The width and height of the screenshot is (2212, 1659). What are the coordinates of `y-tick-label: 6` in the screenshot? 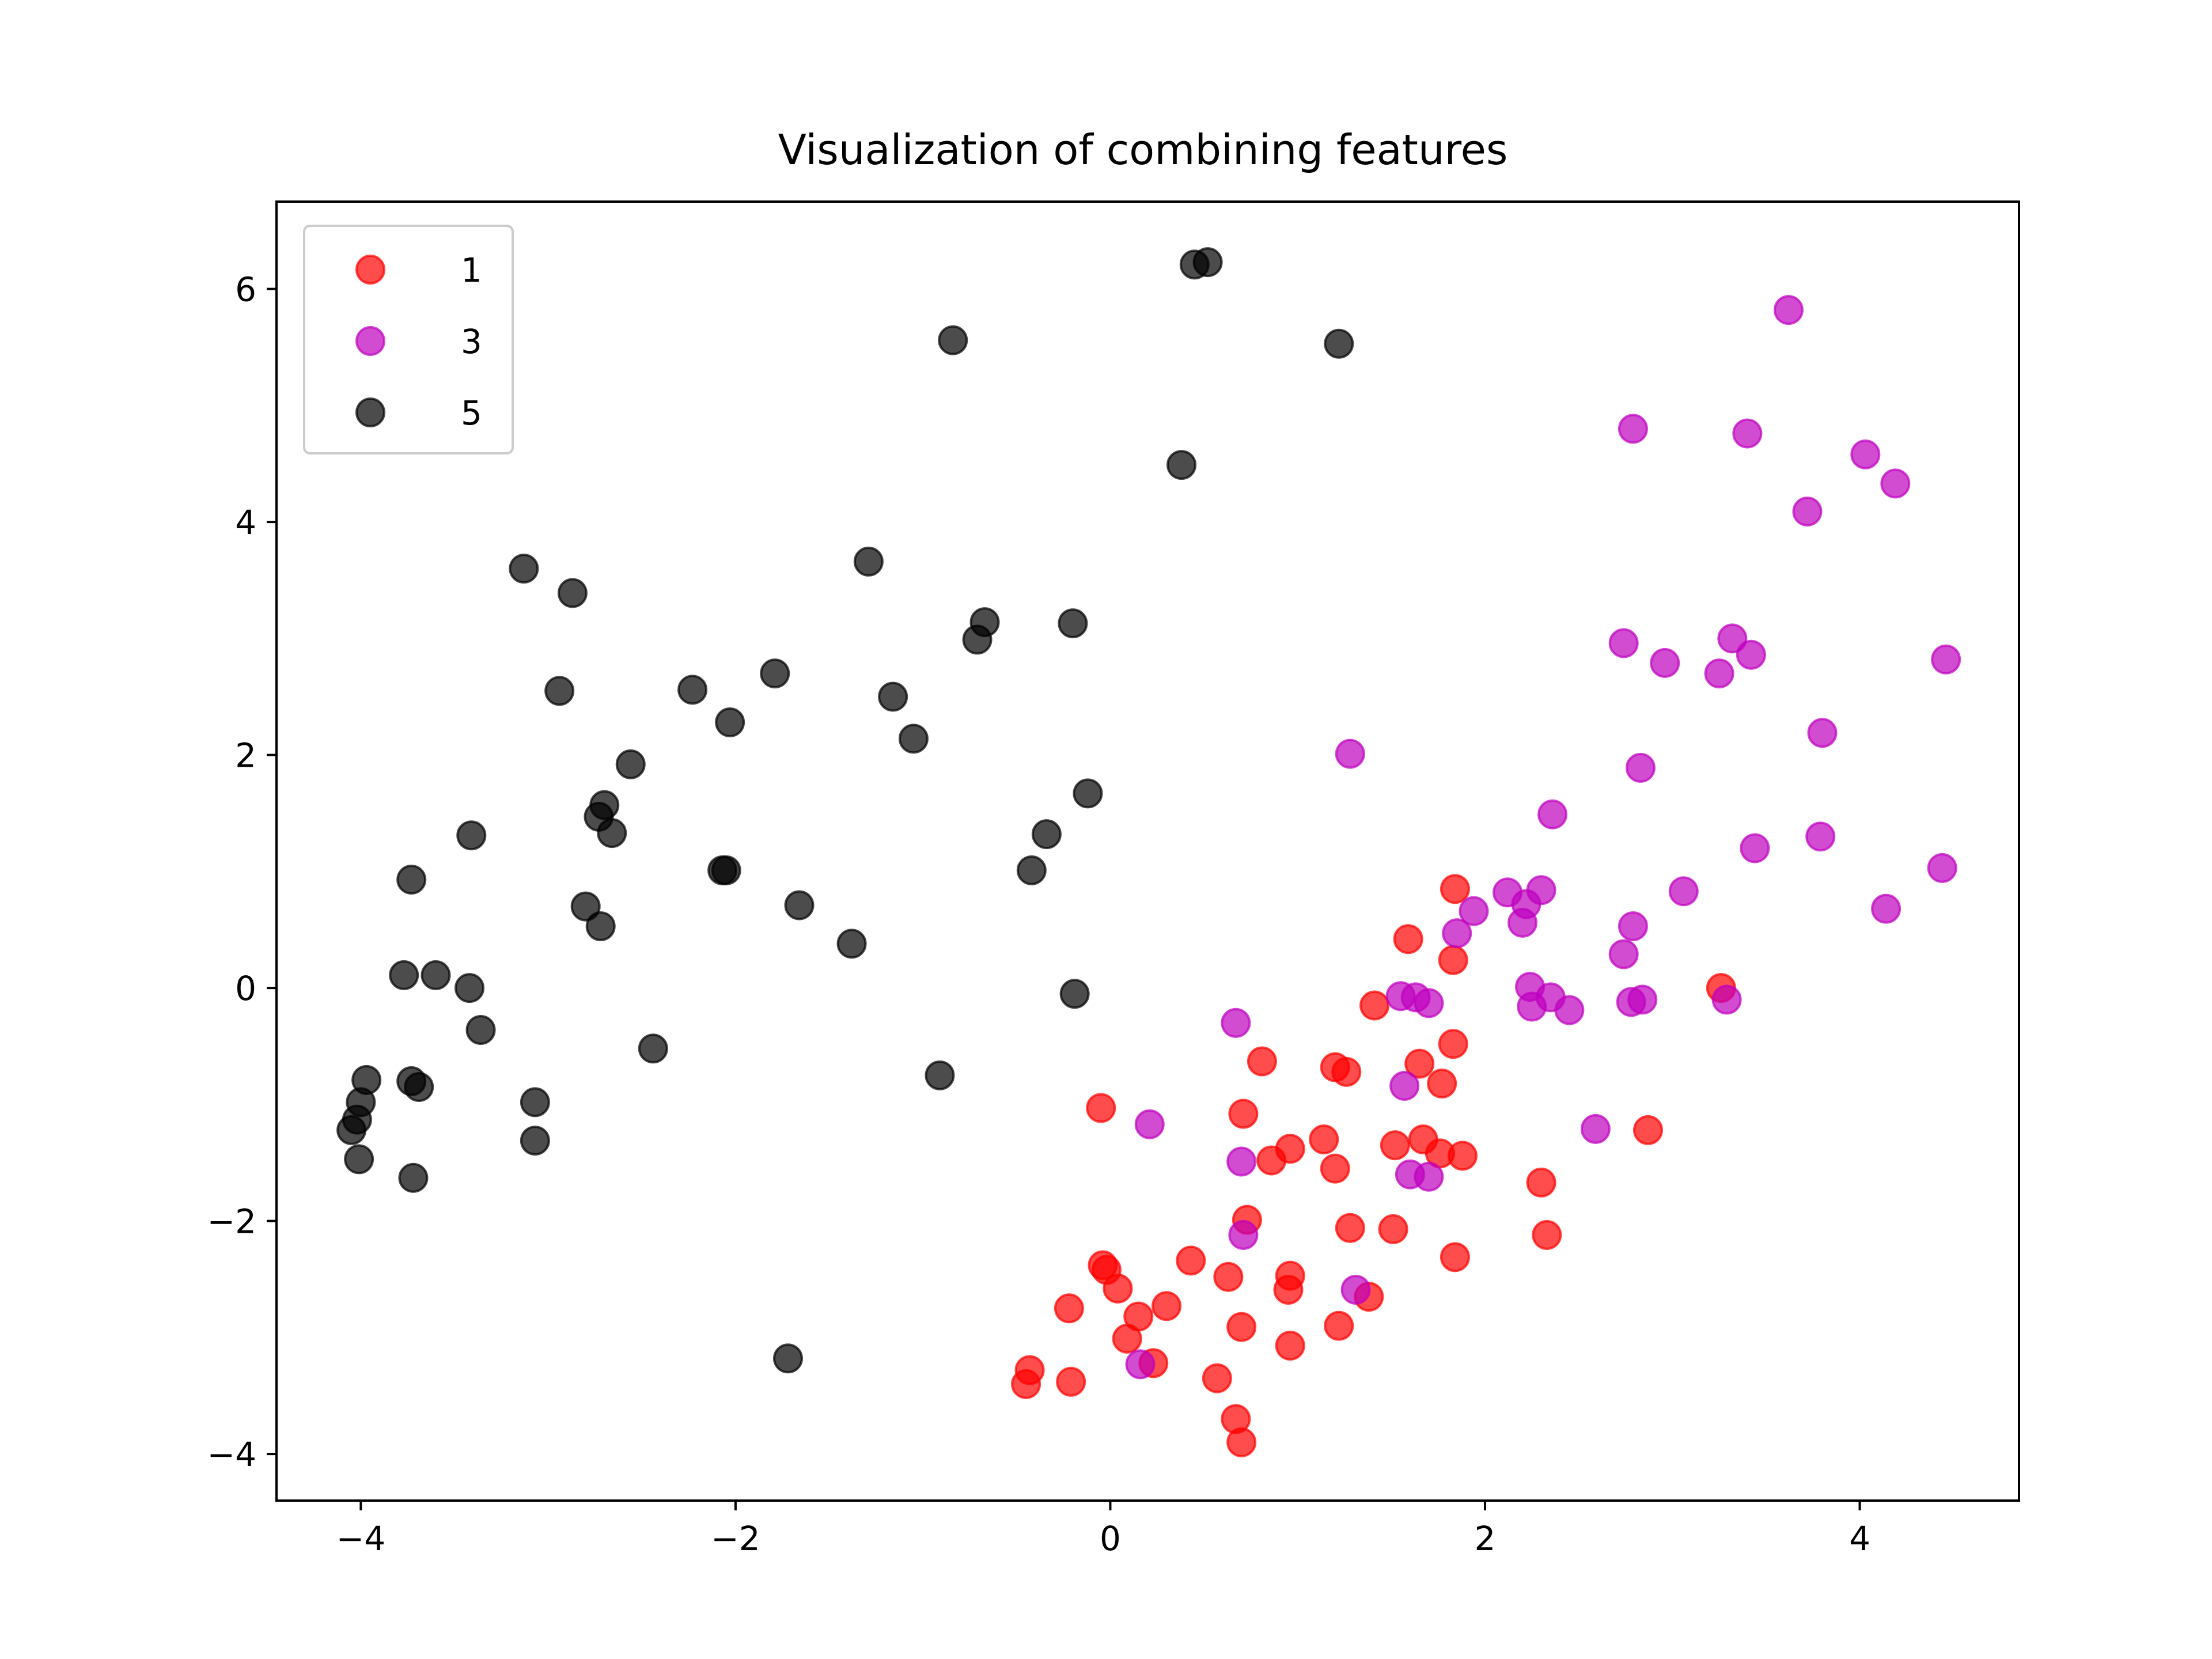 It's located at (245, 289).